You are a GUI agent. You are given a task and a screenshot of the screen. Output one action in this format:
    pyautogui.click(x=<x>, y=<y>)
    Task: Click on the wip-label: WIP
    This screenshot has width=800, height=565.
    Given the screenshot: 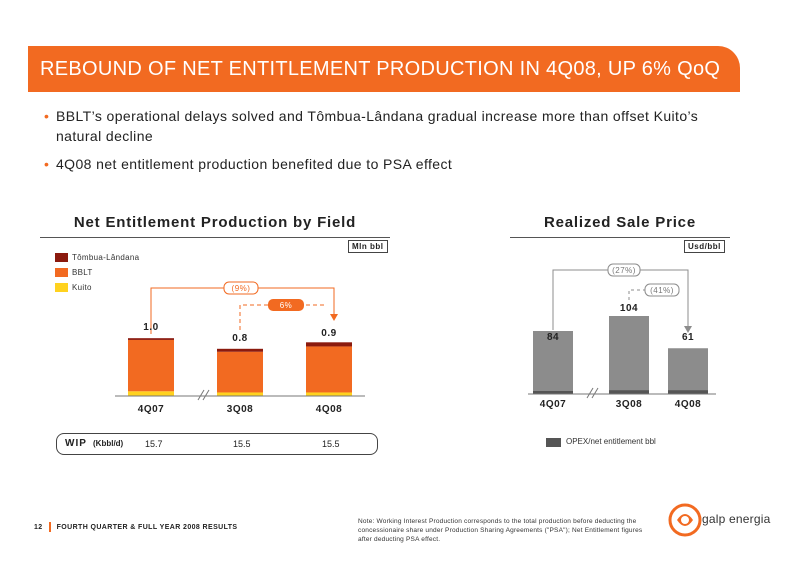 What is the action you would take?
    pyautogui.click(x=76, y=443)
    